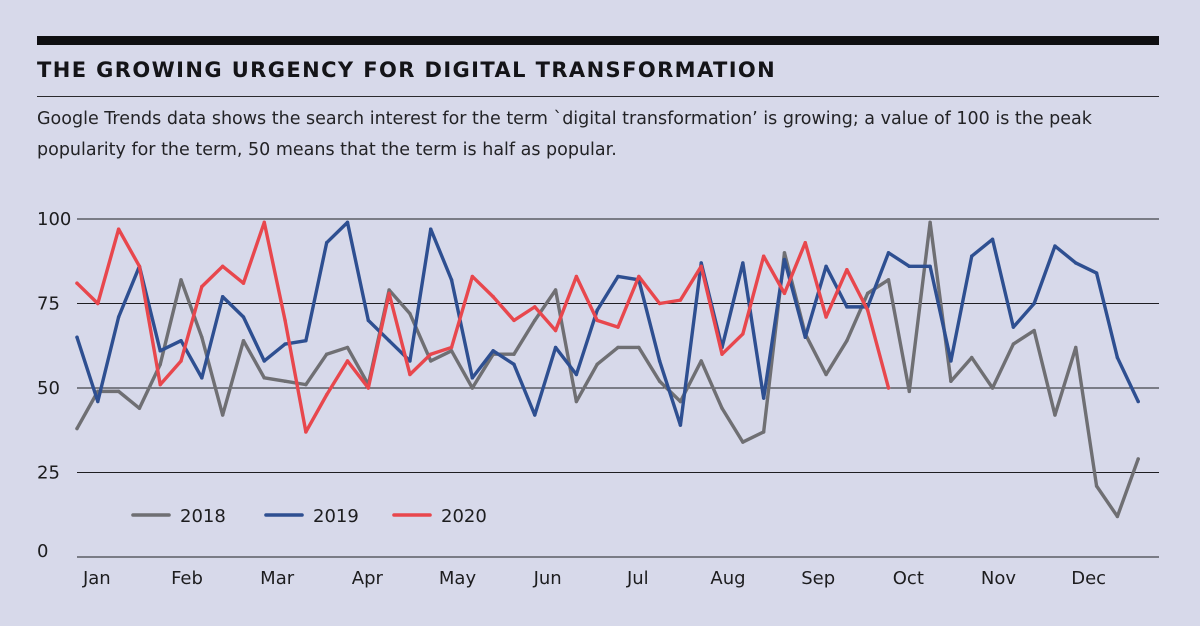 Image resolution: width=1200 pixels, height=626 pixels. I want to click on y-tick-label: 75, so click(48, 304).